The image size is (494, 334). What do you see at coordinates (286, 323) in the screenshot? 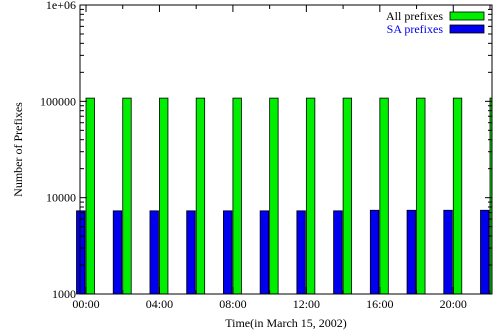
I see `x-axis-label: Time(in March 15, 2002)` at bounding box center [286, 323].